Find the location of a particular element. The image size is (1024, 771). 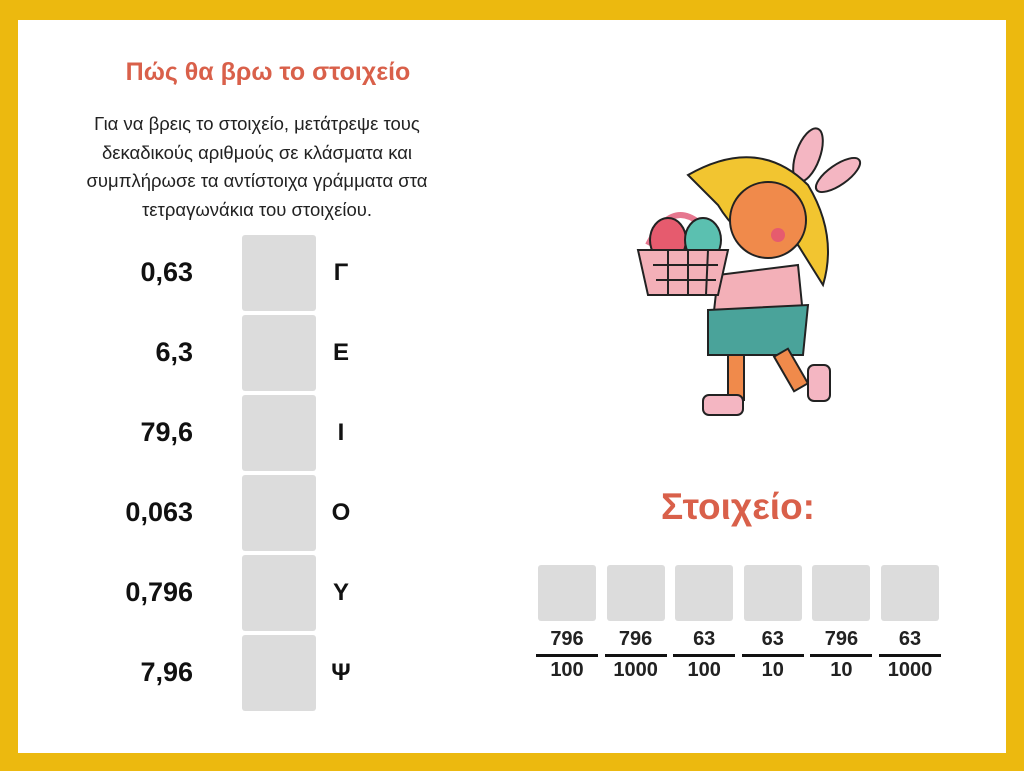

decimal-number: 0,063 is located at coordinates (159, 512).